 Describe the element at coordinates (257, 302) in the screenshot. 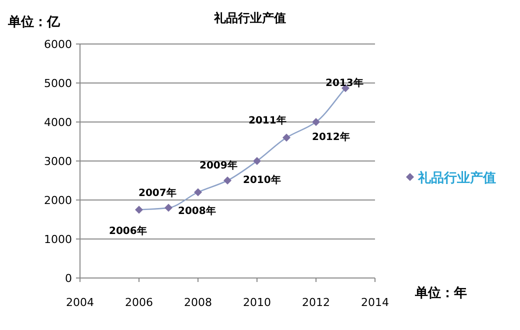

I see `x-tick-label: 2010` at that location.